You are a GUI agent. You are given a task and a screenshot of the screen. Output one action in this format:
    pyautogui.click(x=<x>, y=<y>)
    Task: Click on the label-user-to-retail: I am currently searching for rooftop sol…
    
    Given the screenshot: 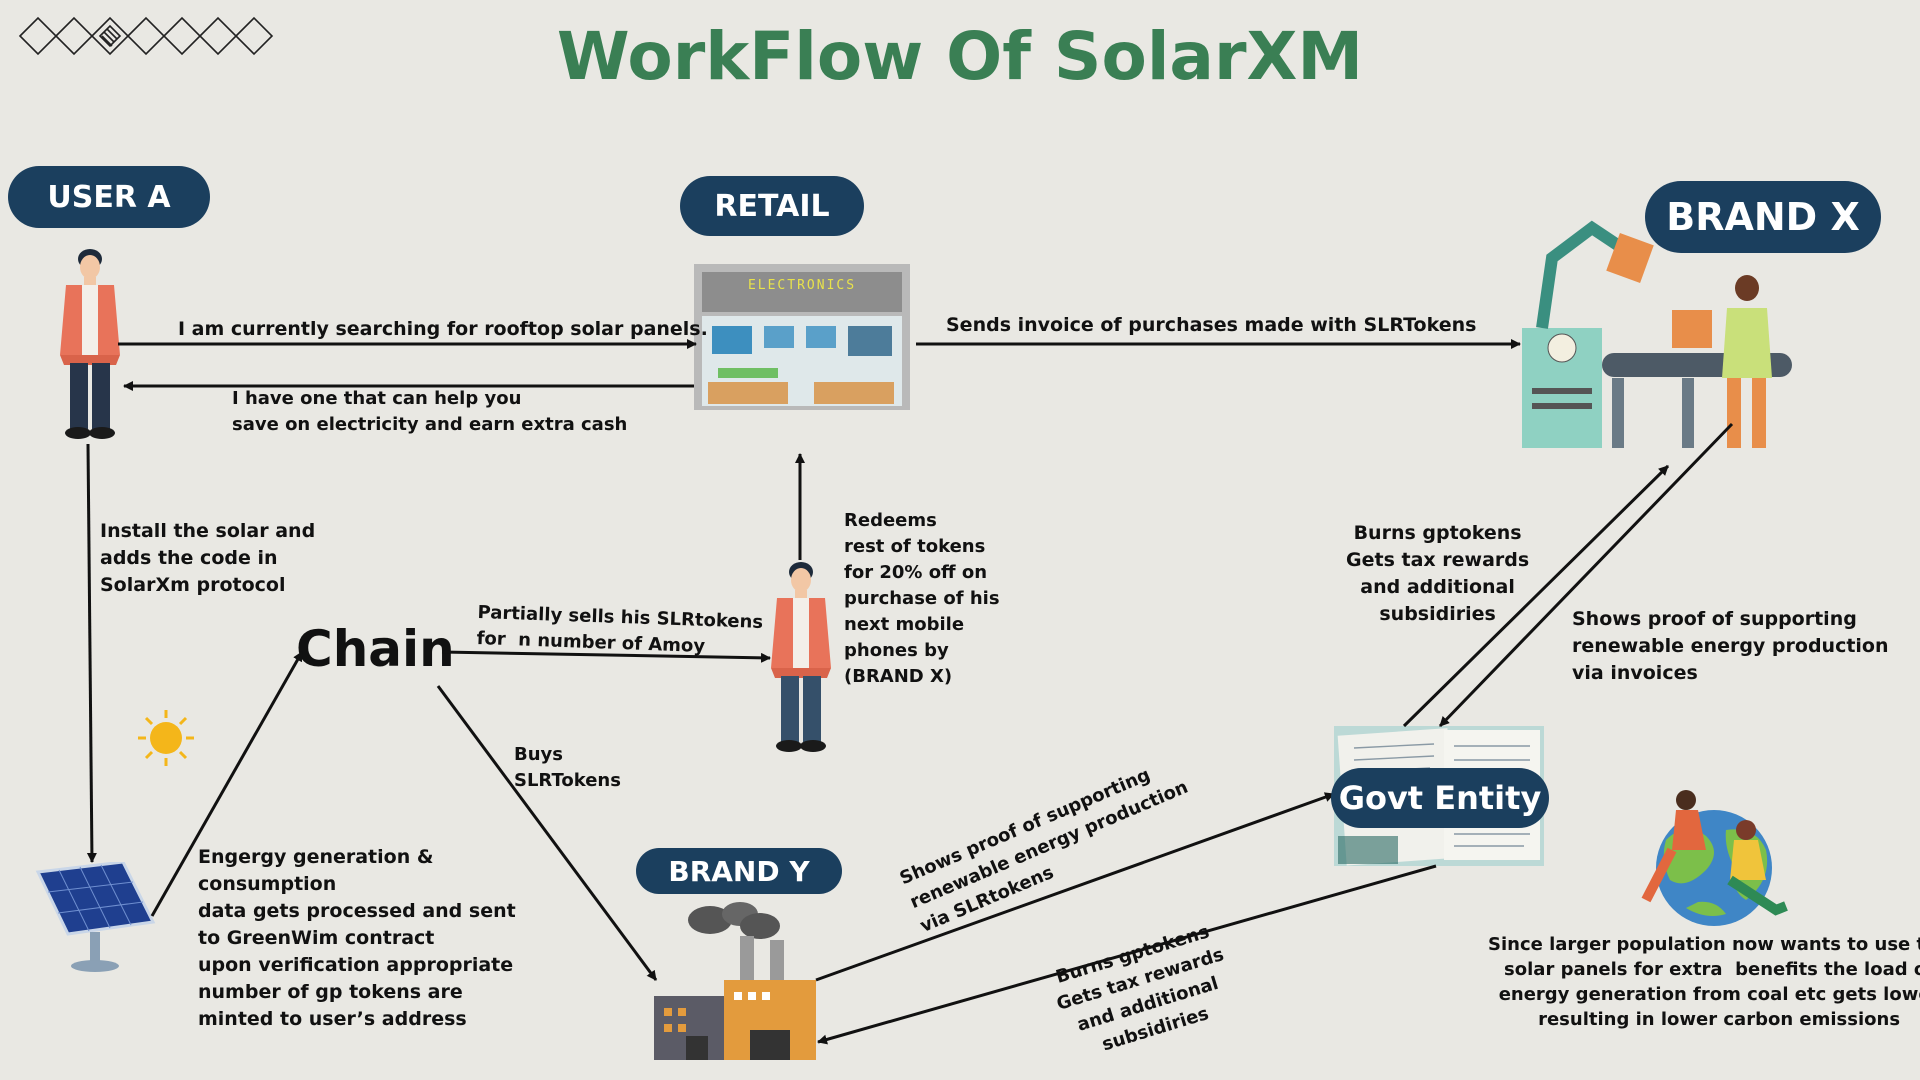 What is the action you would take?
    pyautogui.click(x=443, y=329)
    